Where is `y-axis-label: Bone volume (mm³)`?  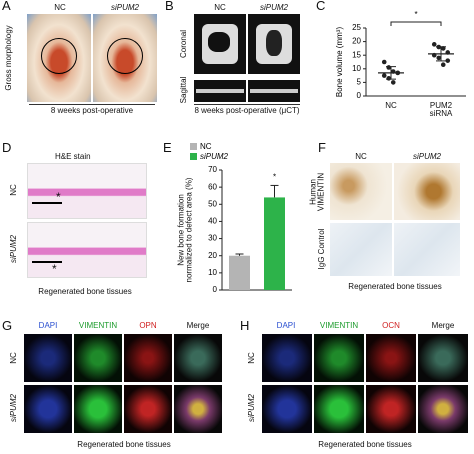 y-axis-label: Bone volume (mm³) is located at coordinates (339, 62).